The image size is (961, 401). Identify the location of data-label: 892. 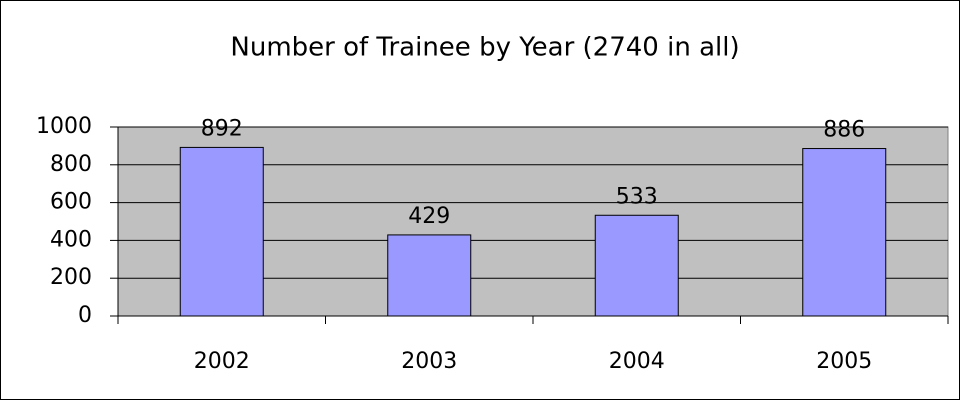
(222, 128).